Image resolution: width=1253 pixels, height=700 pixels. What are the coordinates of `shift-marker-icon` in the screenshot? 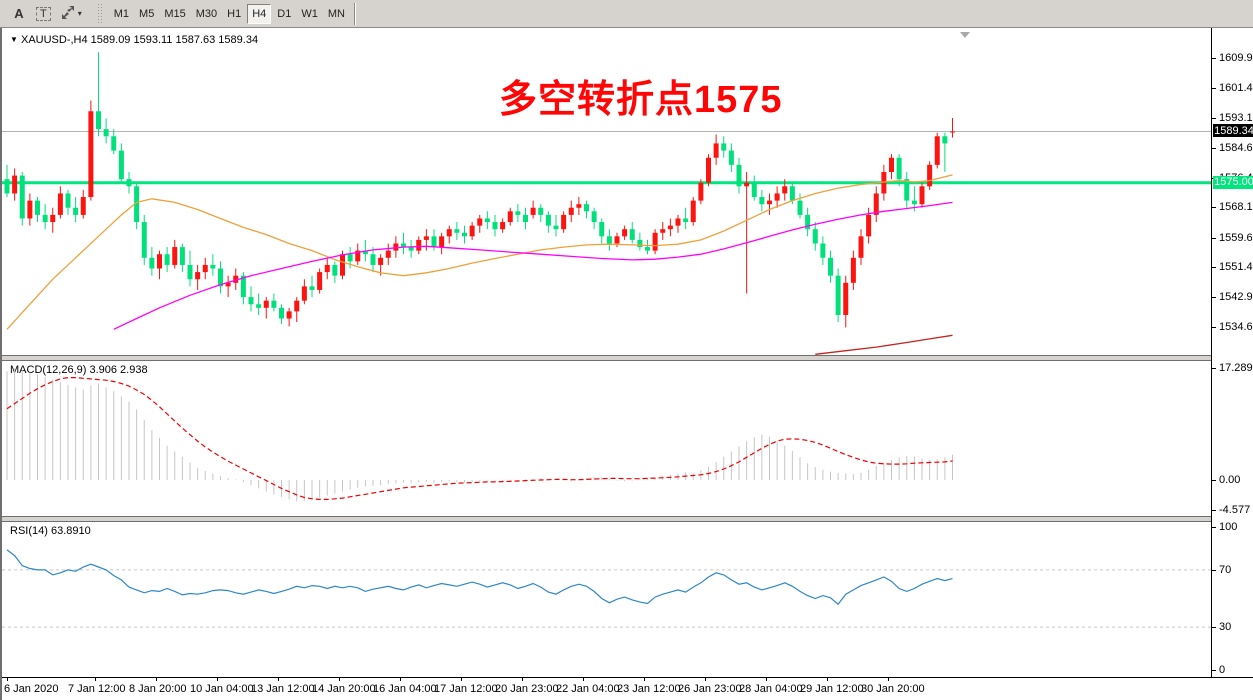 It's located at (965, 35).